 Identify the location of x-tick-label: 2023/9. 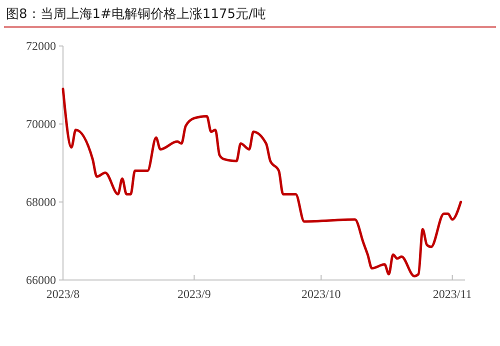
(194, 294).